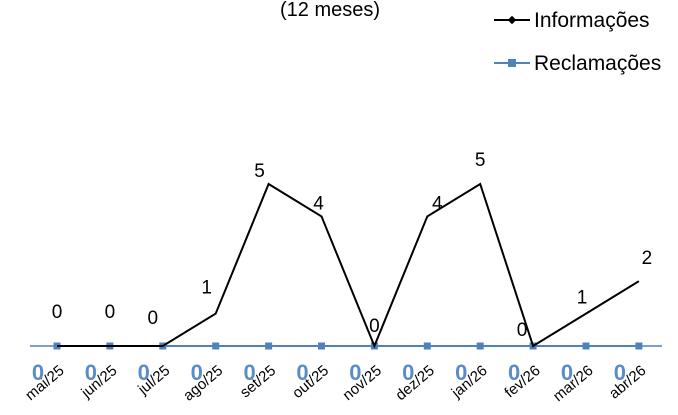  Describe the element at coordinates (573, 383) in the screenshot. I see `x-tick-label: mar/26` at that location.